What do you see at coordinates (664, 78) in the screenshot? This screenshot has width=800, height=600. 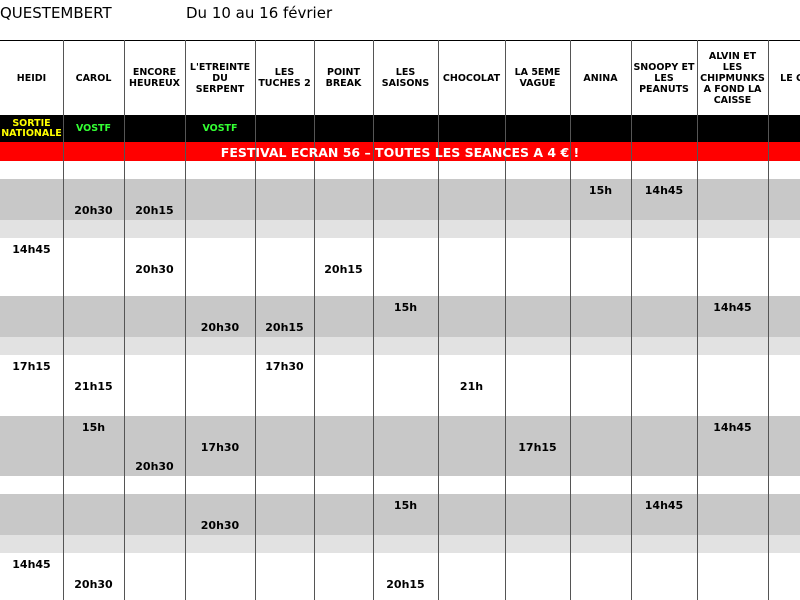 I see `column-title: SNOOPY ET LES PEANUTS` at bounding box center [664, 78].